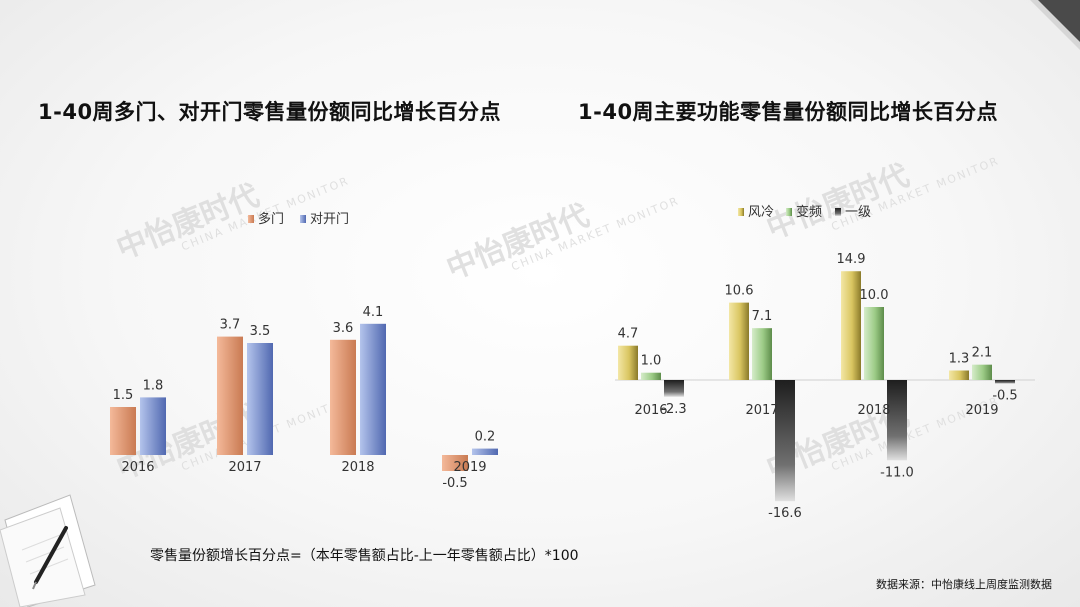  What do you see at coordinates (741, 212) in the screenshot?
I see `legend-swatch-风冷` at bounding box center [741, 212].